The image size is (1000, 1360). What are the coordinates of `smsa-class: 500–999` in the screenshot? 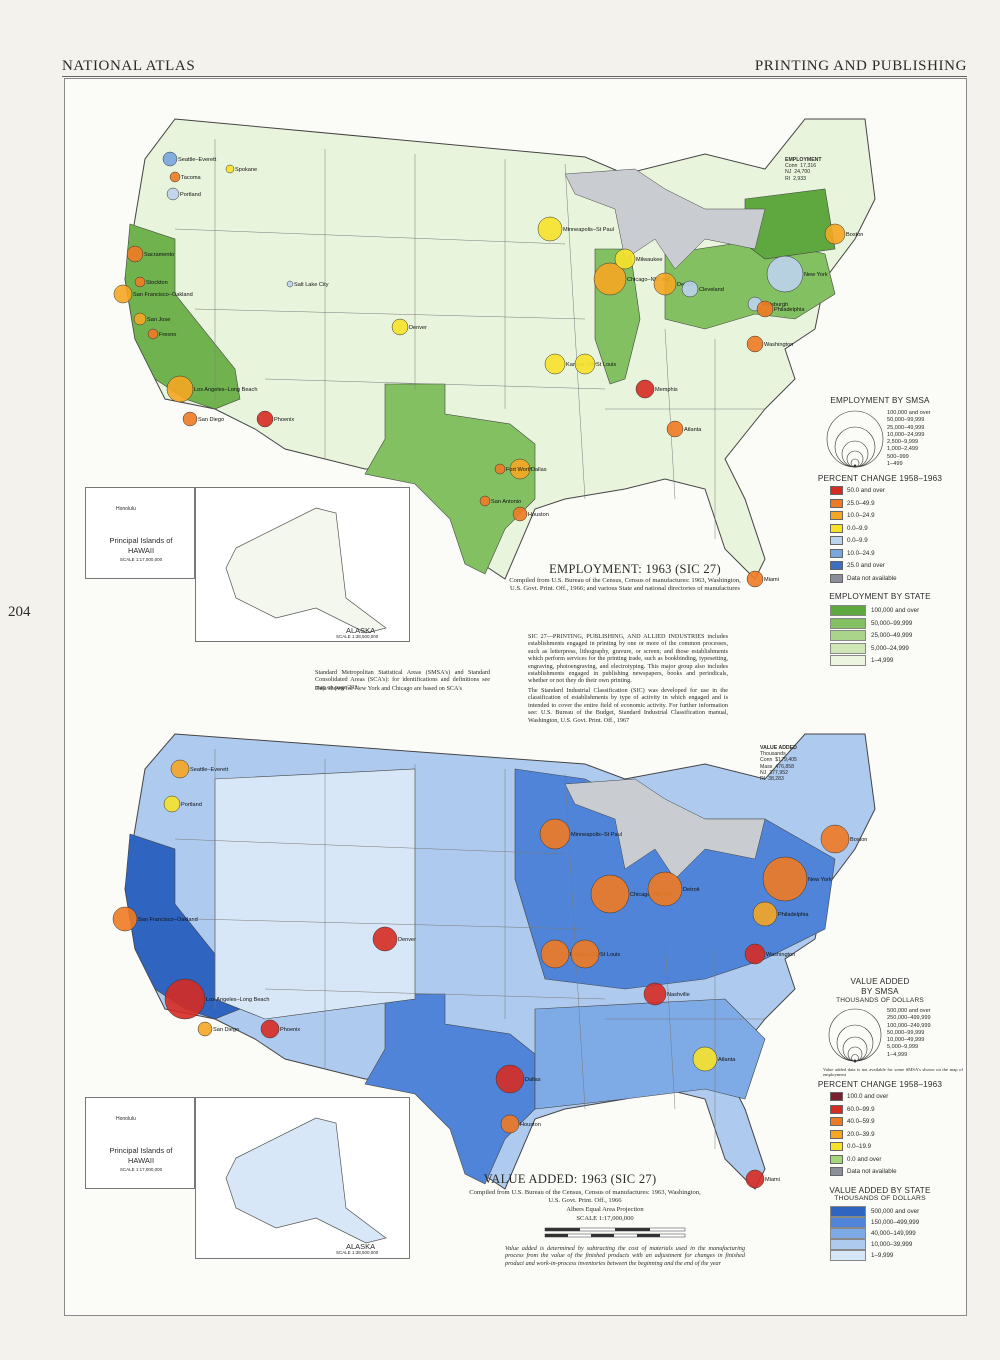 It's located at (898, 456).